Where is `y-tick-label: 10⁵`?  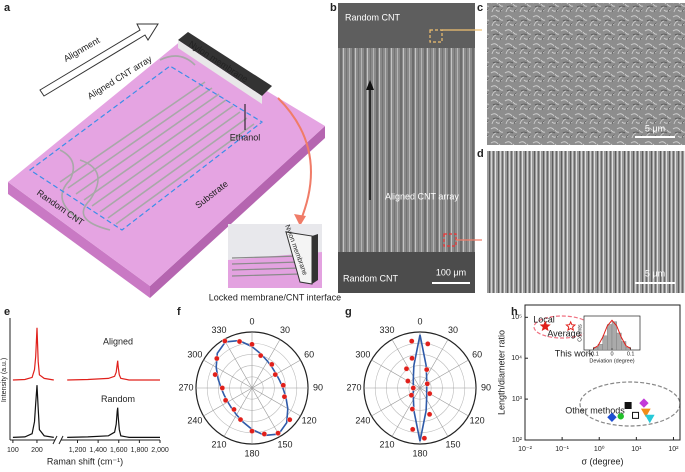
y-tick-label: 10⁵ is located at coordinates (516, 317).